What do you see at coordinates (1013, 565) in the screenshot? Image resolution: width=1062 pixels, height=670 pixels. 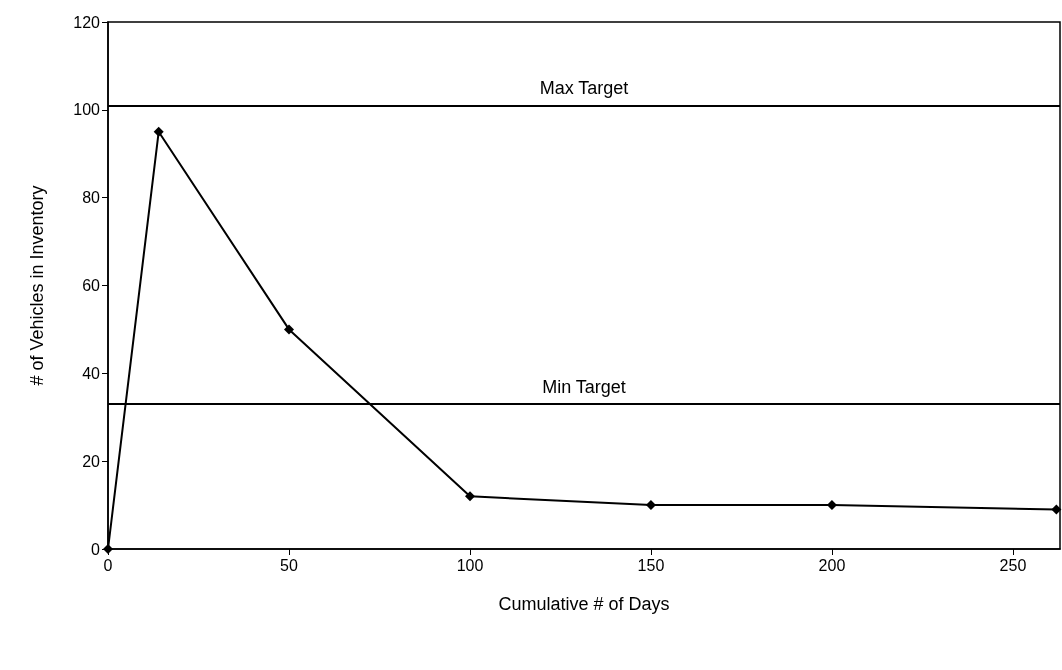 I see `x-tick-label: 250` at bounding box center [1013, 565].